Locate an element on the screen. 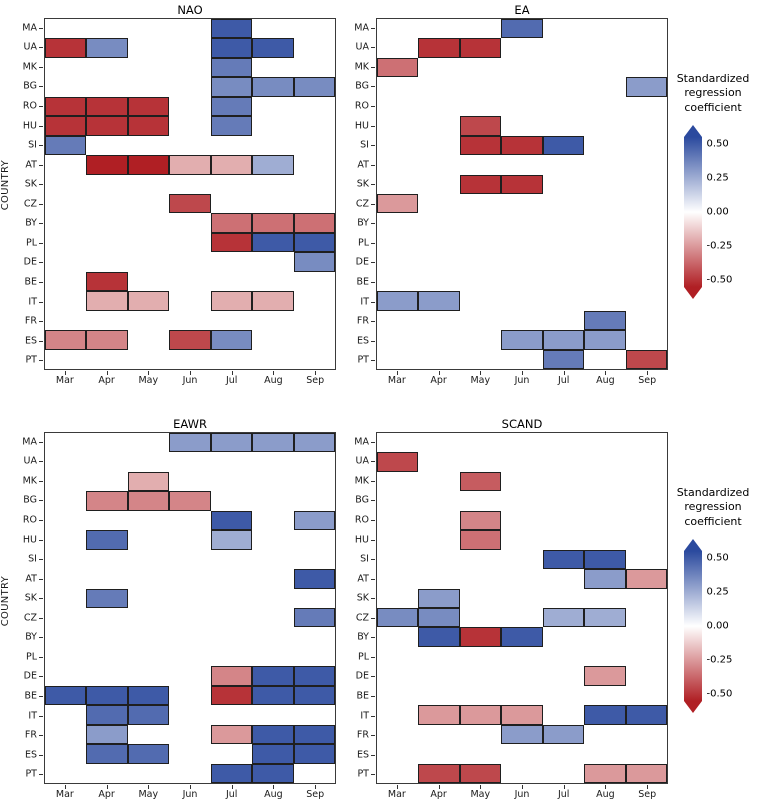 Image resolution: width=762 pixels, height=812 pixels. y-tick-label: FR is located at coordinates (362, 735).